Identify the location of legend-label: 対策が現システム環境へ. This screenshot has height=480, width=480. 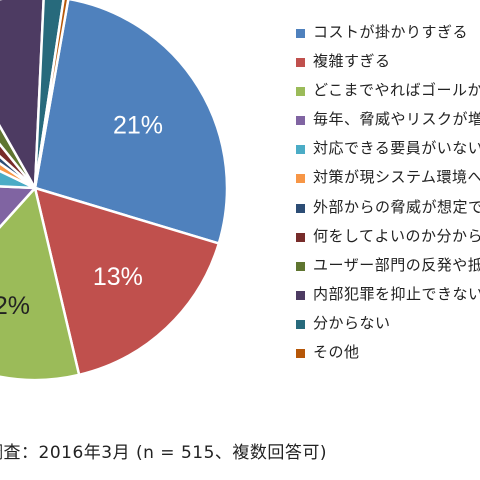
(396, 177).